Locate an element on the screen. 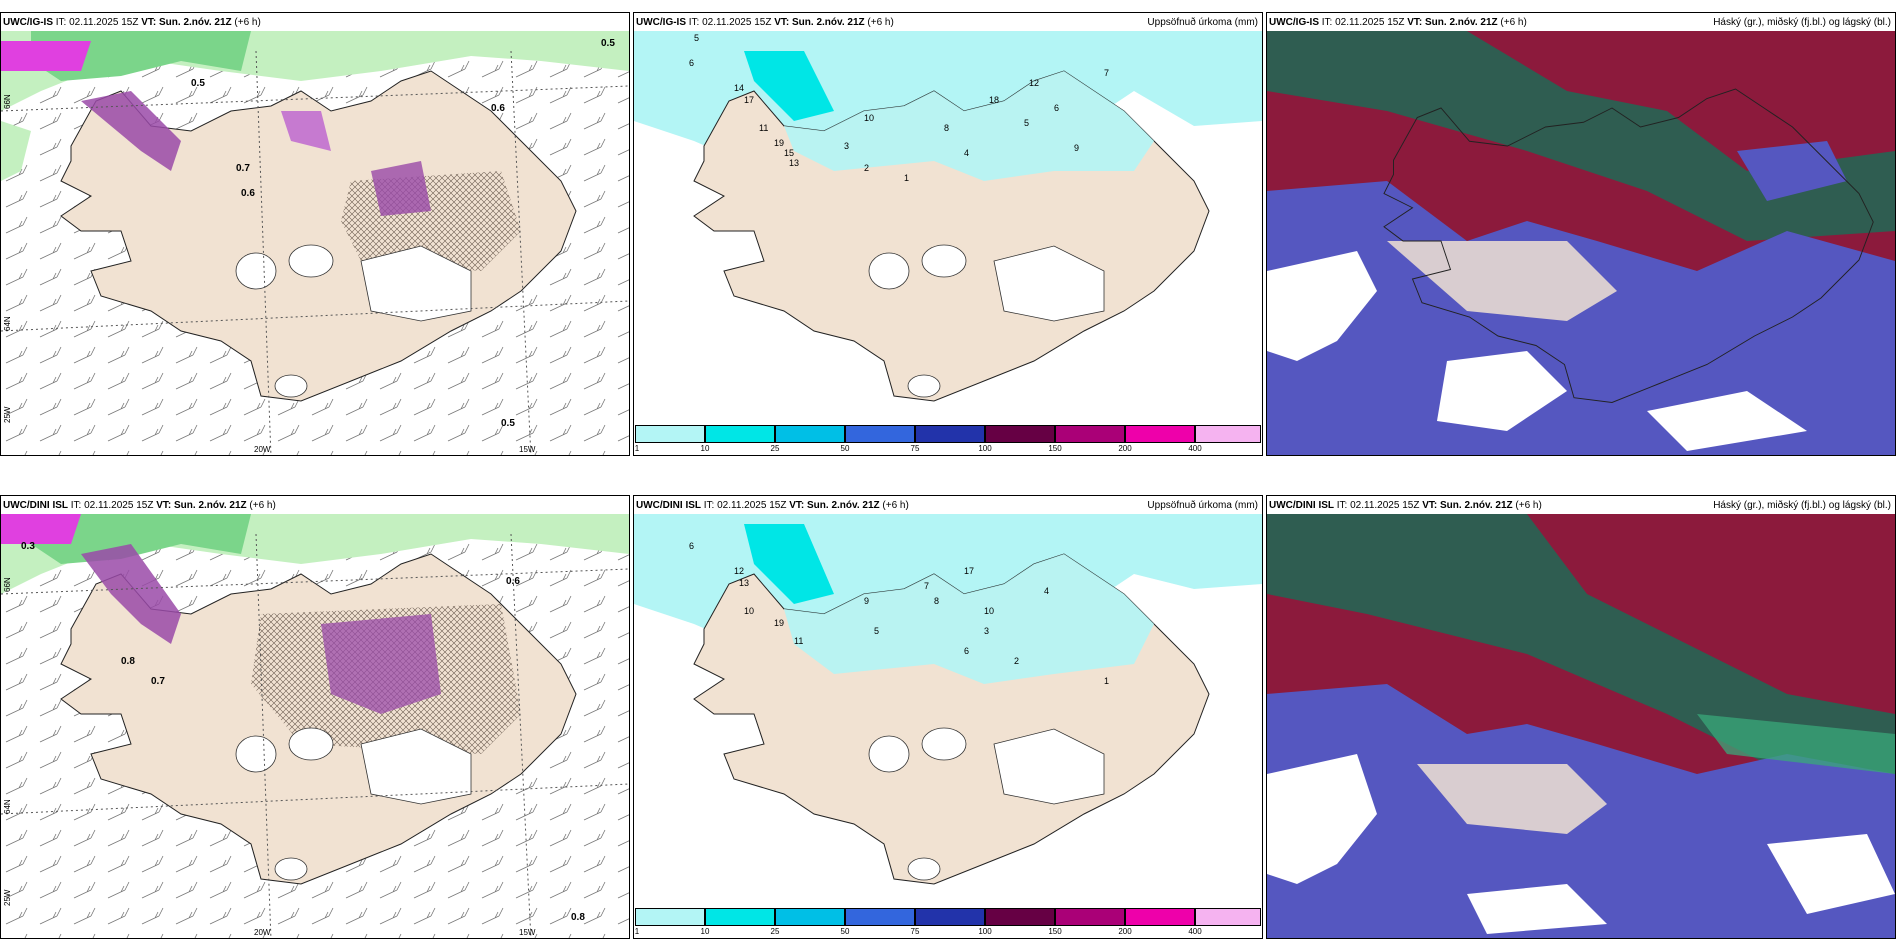 The height and width of the screenshot is (950, 1900). map-snow-ig: 0.5 0.6 0.7 0.5 0.5 0.6 is located at coordinates (315, 243).